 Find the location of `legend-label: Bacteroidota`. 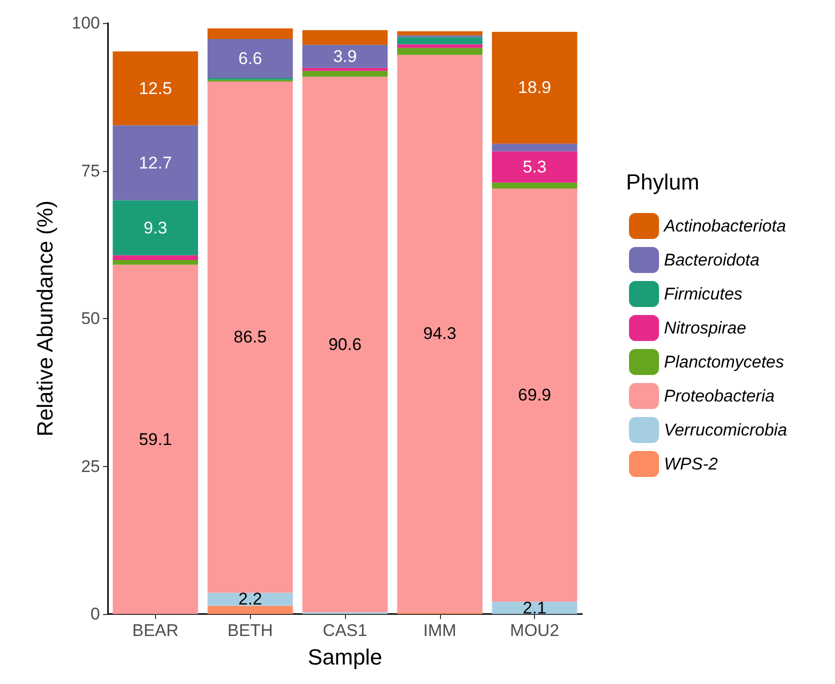

legend-label: Bacteroidota is located at coordinates (712, 260).